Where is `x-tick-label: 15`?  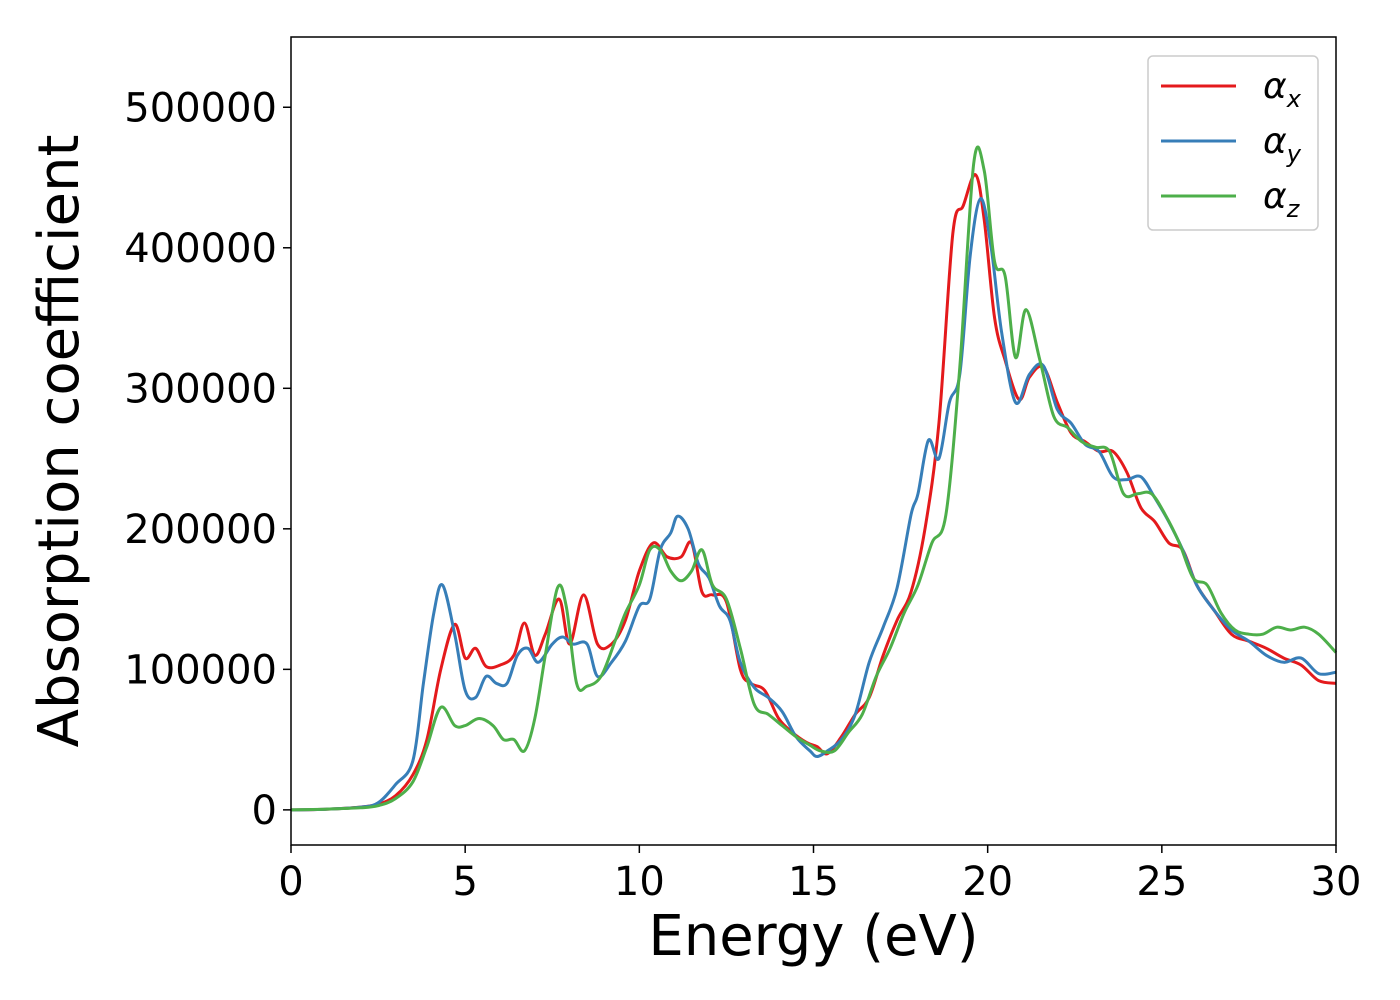 x-tick-label: 15 is located at coordinates (813, 882).